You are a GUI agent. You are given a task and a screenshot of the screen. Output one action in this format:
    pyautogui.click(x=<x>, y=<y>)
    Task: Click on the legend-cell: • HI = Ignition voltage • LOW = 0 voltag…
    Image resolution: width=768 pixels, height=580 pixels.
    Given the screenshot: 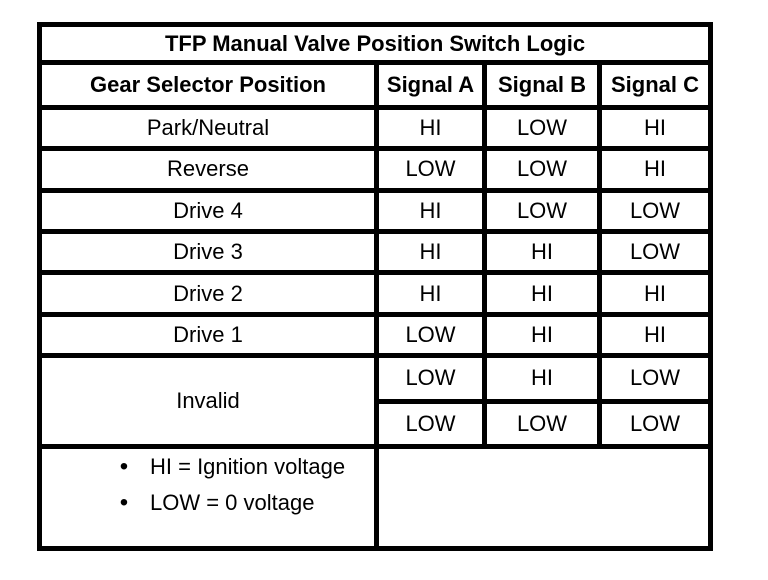 What is the action you would take?
    pyautogui.click(x=208, y=497)
    